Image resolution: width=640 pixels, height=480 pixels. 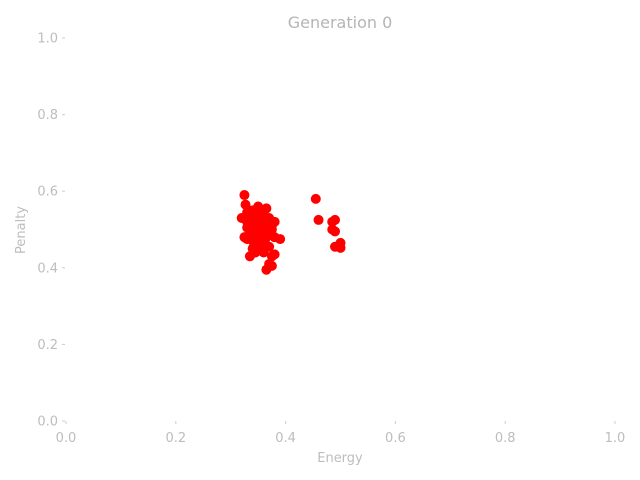 What do you see at coordinates (291, 232) in the screenshot?
I see `data-points` at bounding box center [291, 232].